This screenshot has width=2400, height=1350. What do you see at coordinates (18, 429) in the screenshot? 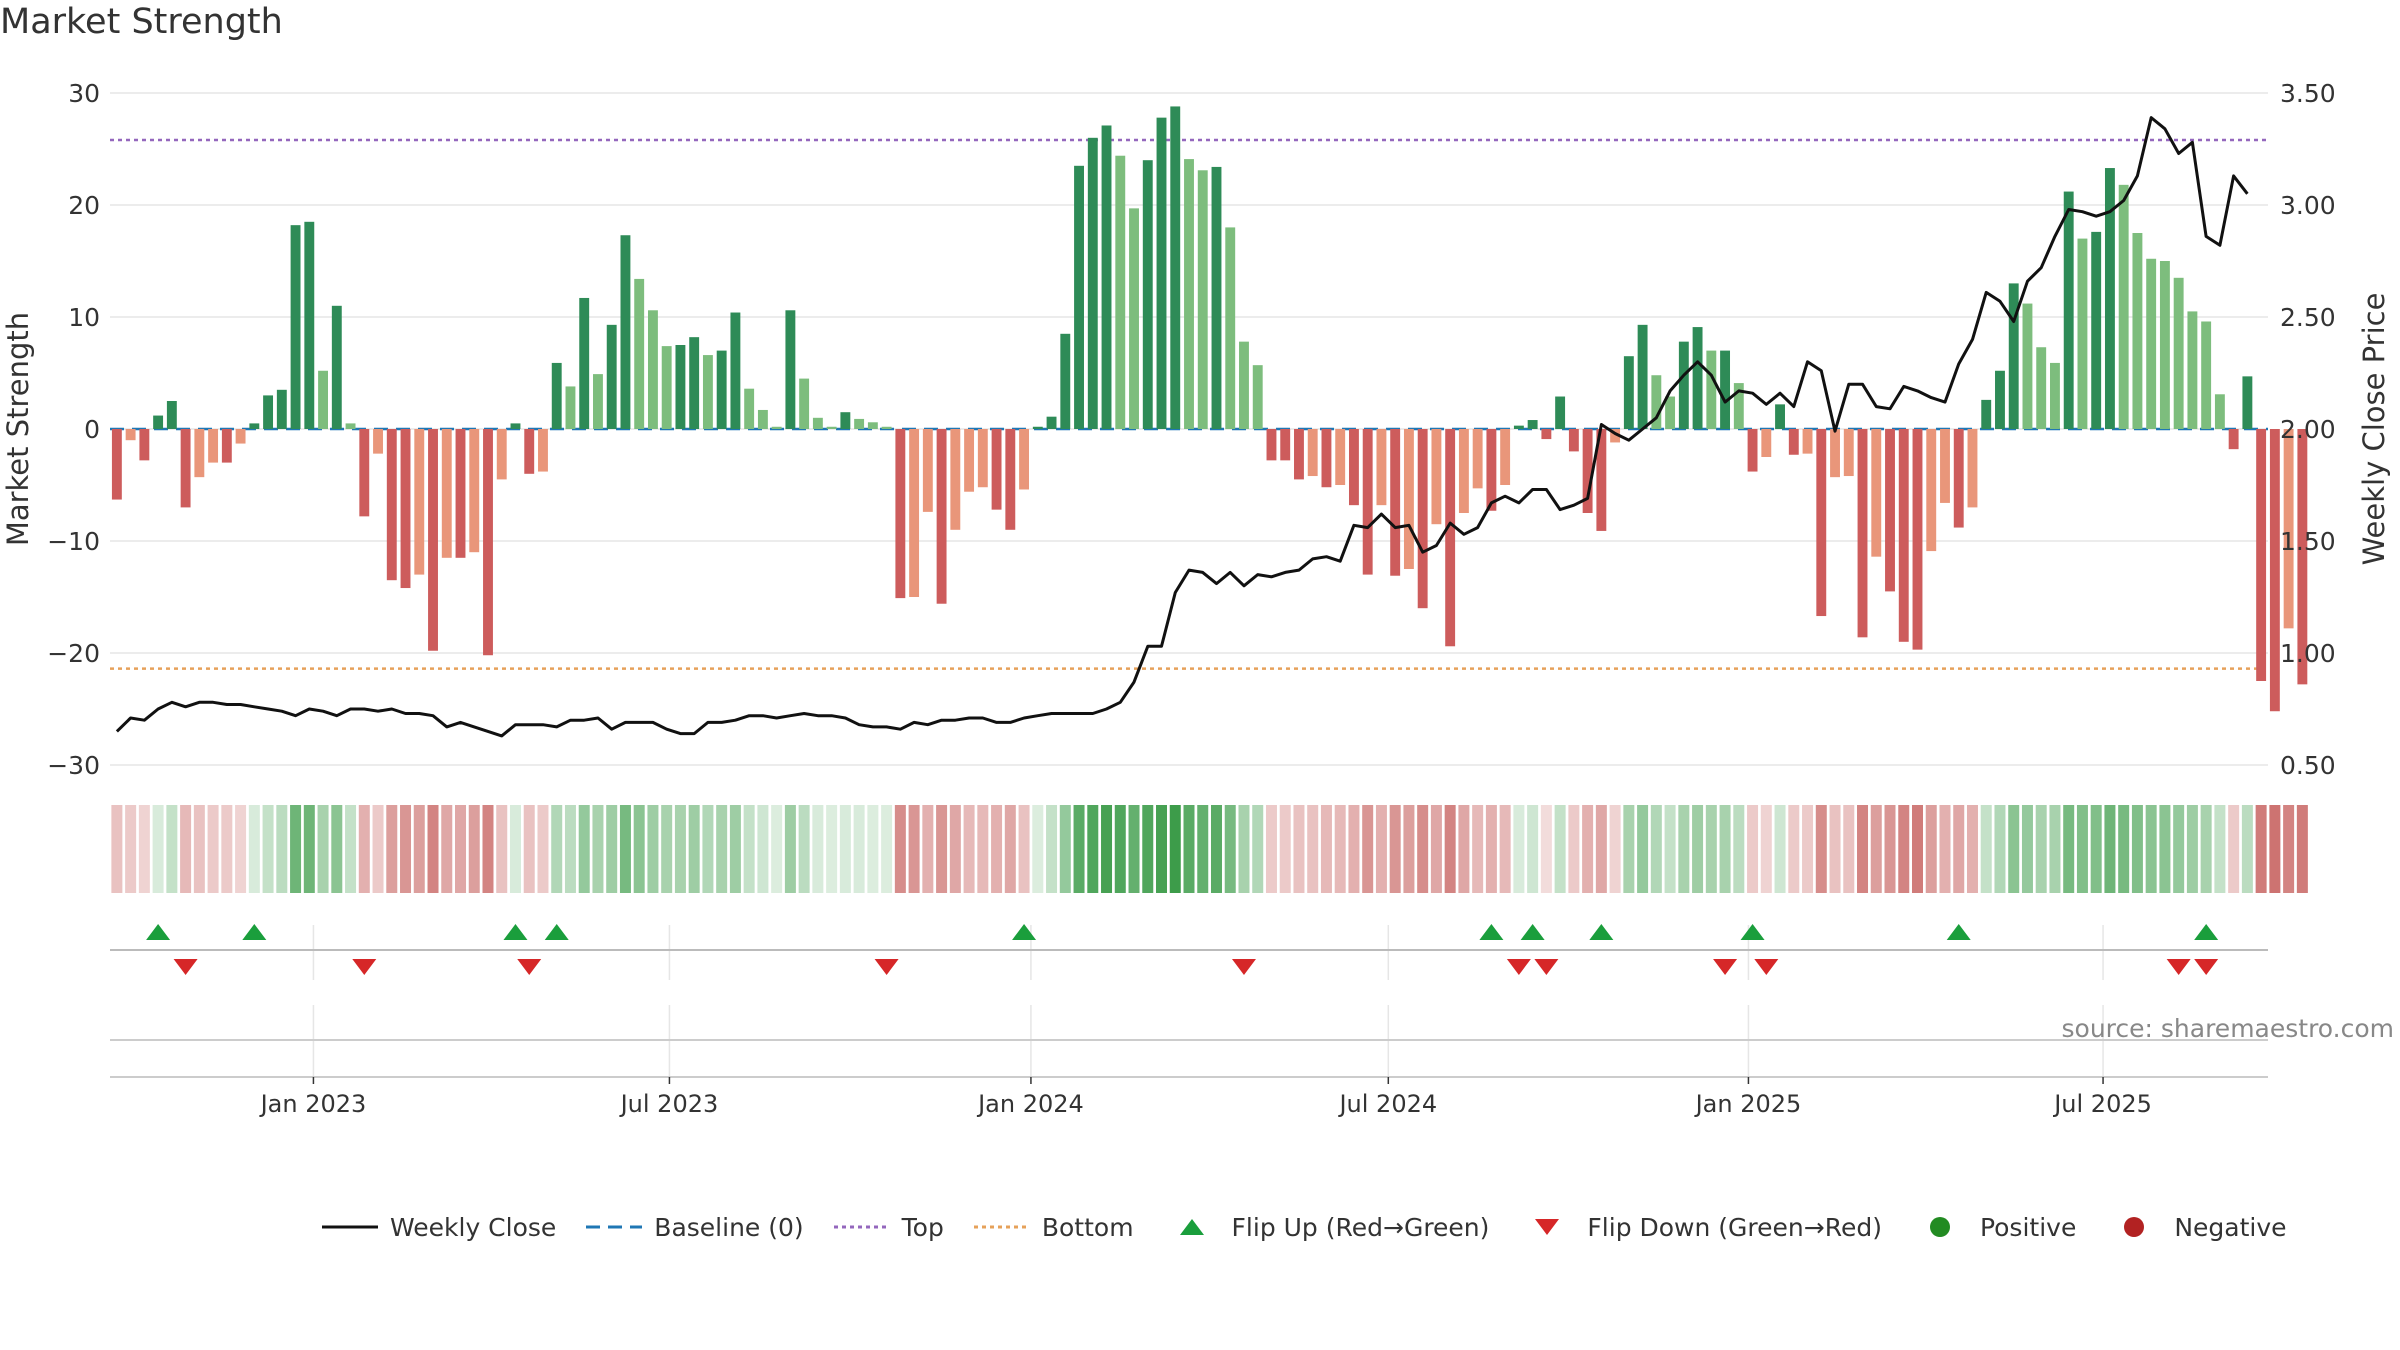
I see `y-axis-title-left: Market Strength` at bounding box center [18, 429].